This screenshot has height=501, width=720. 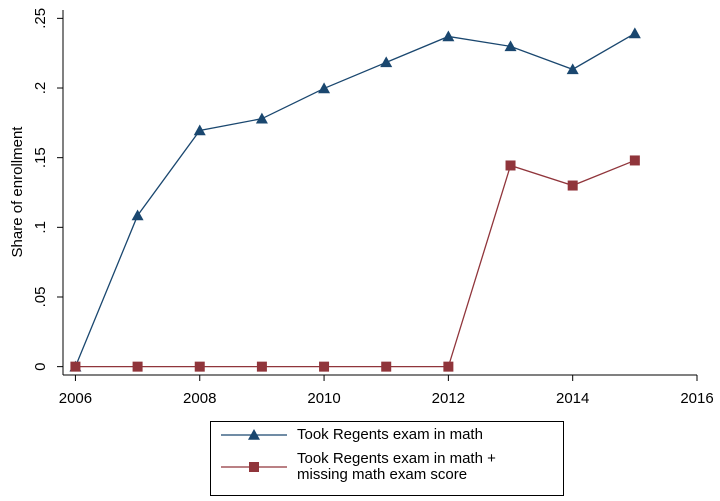 What do you see at coordinates (199, 398) in the screenshot?
I see `x-tick-label: 2008` at bounding box center [199, 398].